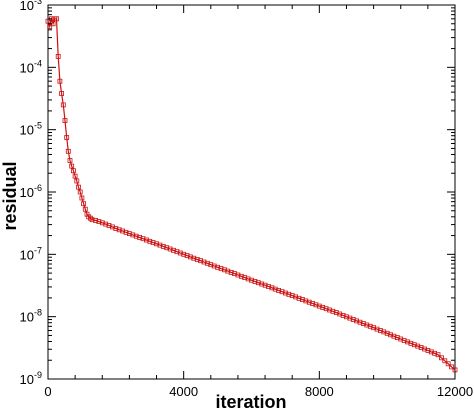 The width and height of the screenshot is (474, 410). Describe the element at coordinates (250, 401) in the screenshot. I see `x-axis-title: iteration` at that location.